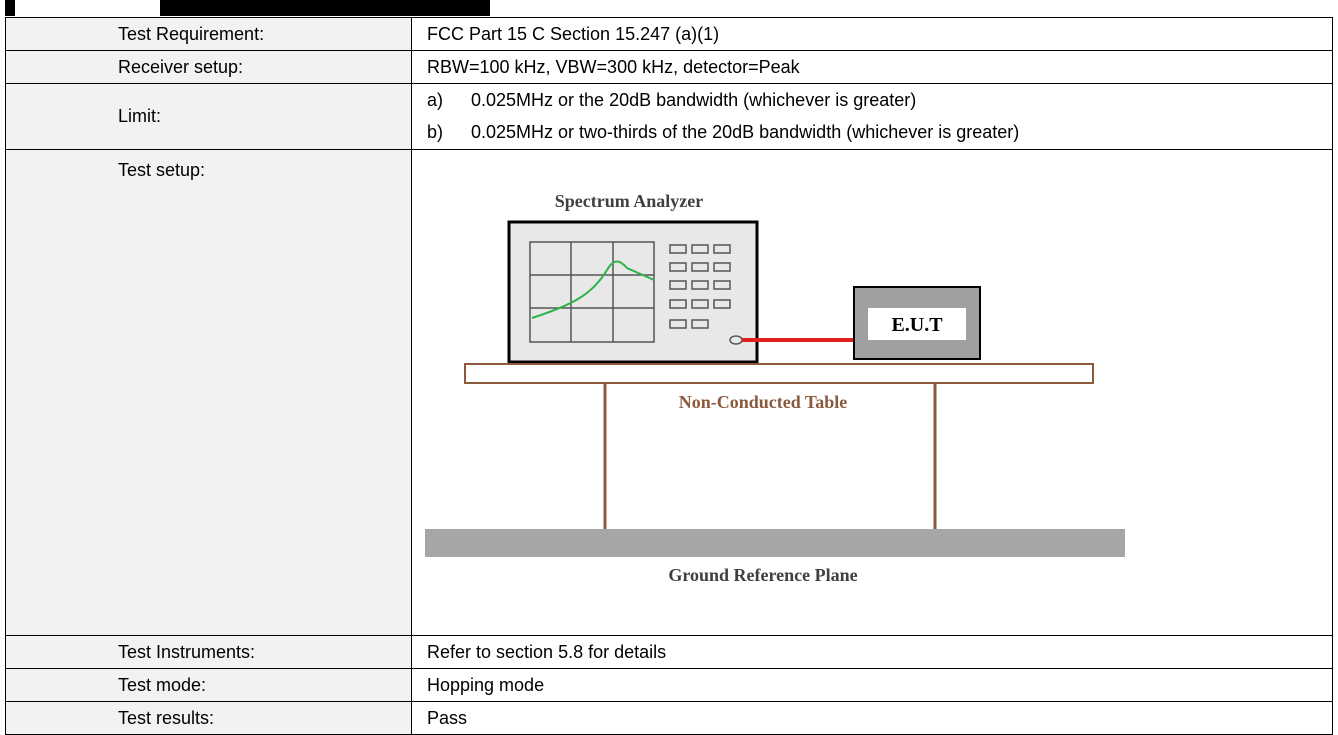 The image size is (1338, 735). What do you see at coordinates (435, 132) in the screenshot?
I see `marker: b)` at bounding box center [435, 132].